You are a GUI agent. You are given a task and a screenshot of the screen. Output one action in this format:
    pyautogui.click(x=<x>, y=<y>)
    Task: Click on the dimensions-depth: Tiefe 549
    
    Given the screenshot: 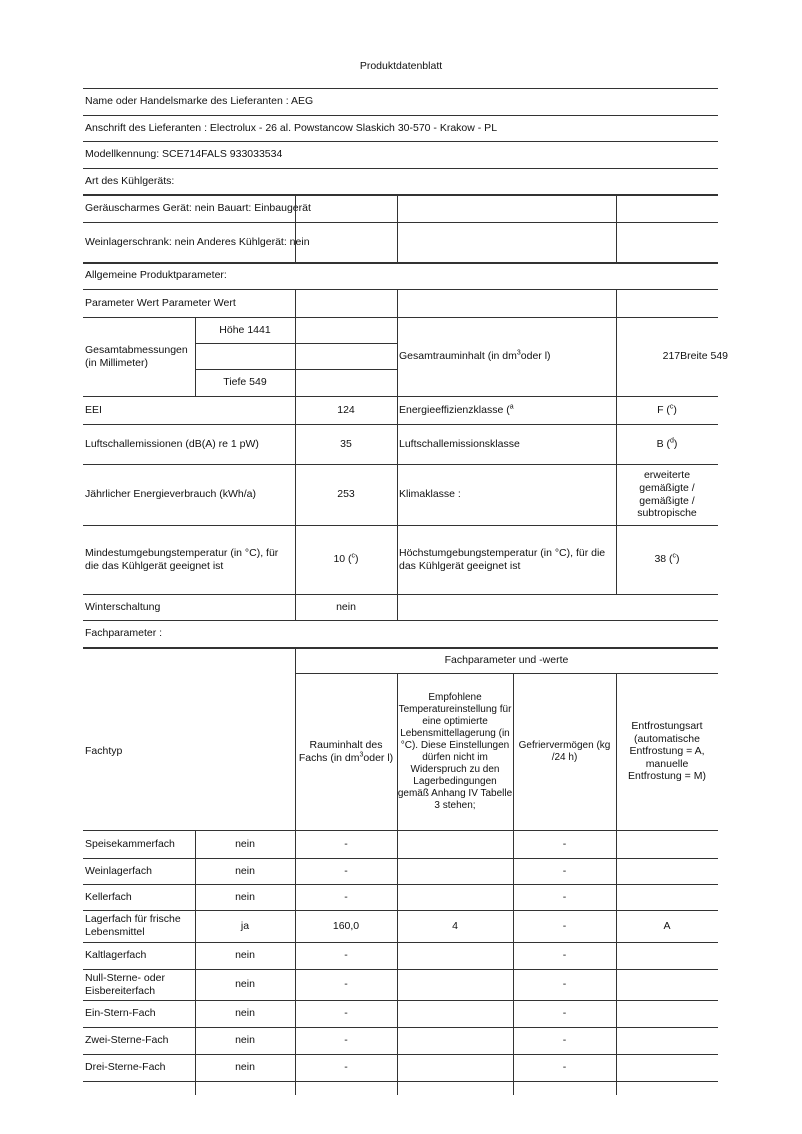 What is the action you would take?
    pyautogui.click(x=245, y=382)
    